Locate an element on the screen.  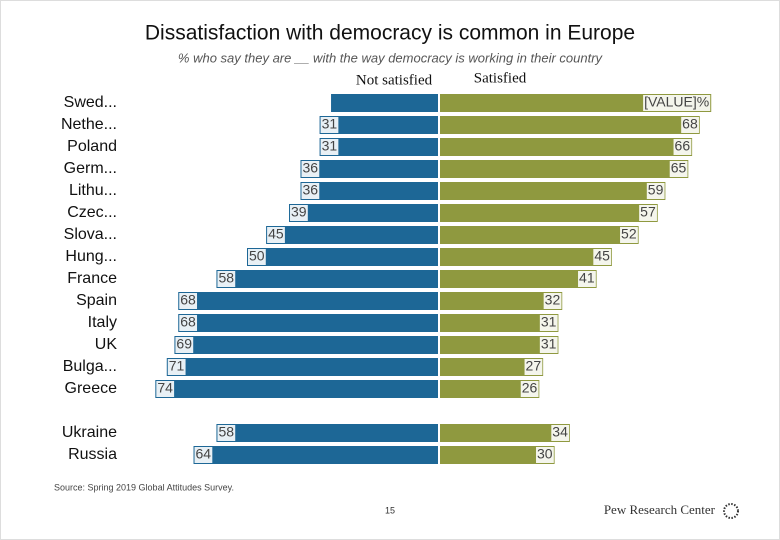
category-label: Spain is located at coordinates (96, 300).